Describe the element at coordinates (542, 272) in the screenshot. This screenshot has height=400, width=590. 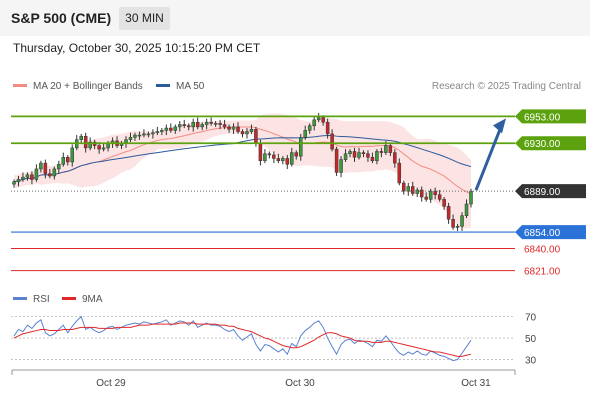
I see `level-label: 6821.00` at that location.